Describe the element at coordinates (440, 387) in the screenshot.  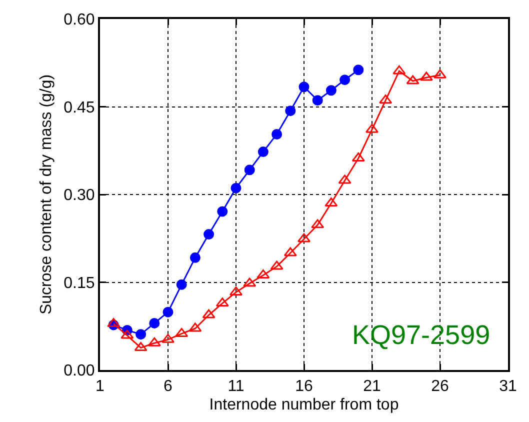
I see `x-tick-label: 26` at that location.